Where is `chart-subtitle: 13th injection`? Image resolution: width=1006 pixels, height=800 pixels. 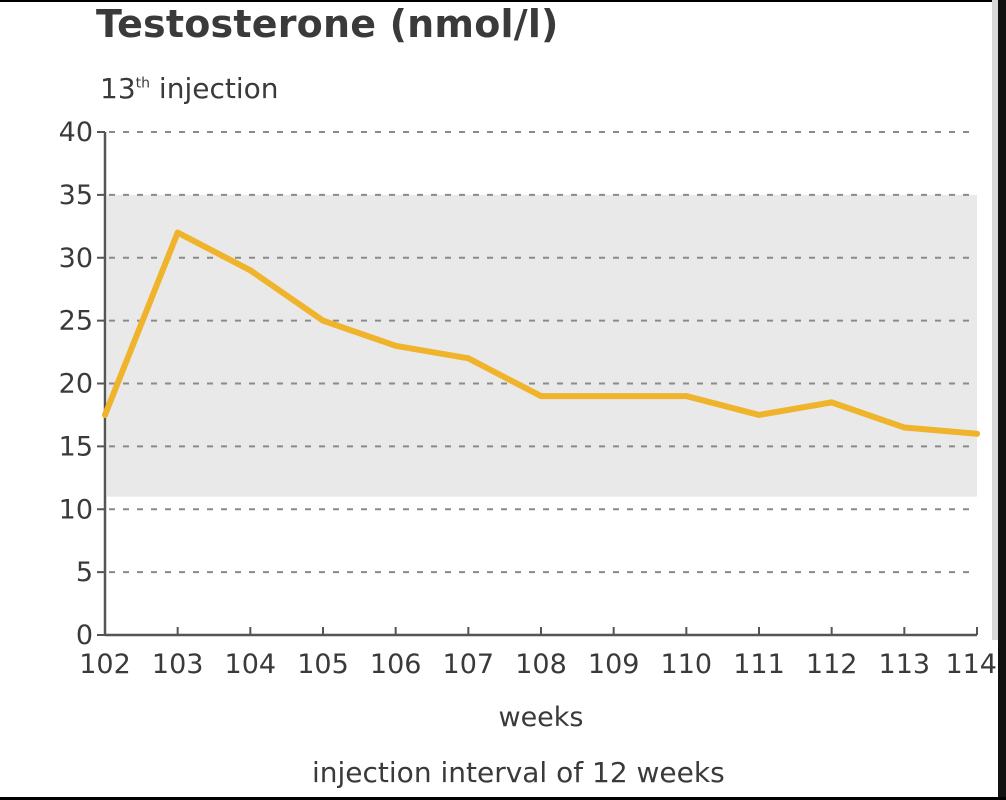
chart-subtitle: 13th injection is located at coordinates (189, 88).